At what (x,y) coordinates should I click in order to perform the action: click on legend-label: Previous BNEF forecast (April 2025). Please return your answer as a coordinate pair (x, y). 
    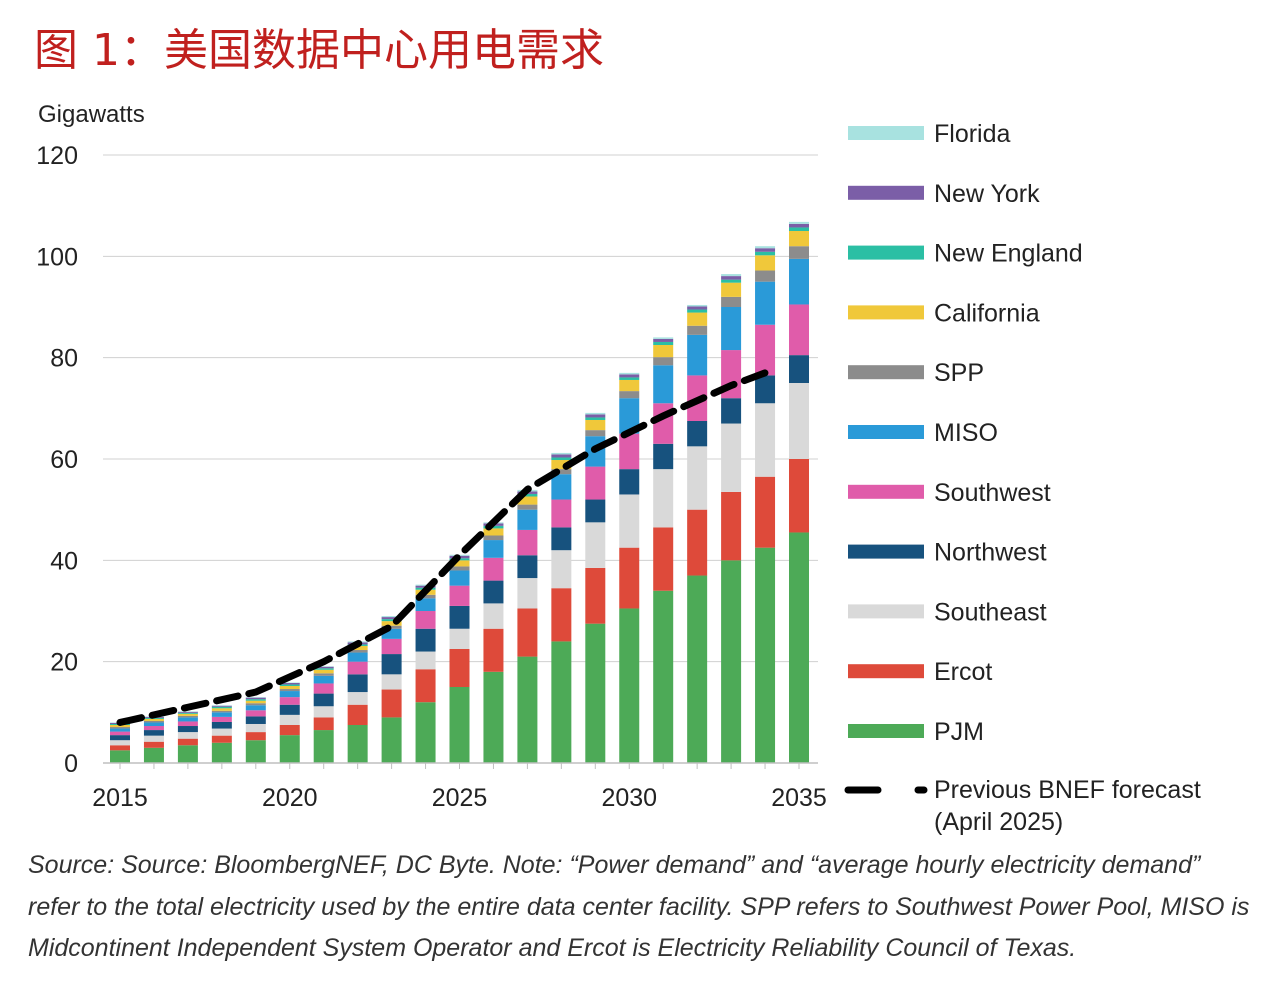
    Looking at the image, I should click on (1067, 806).